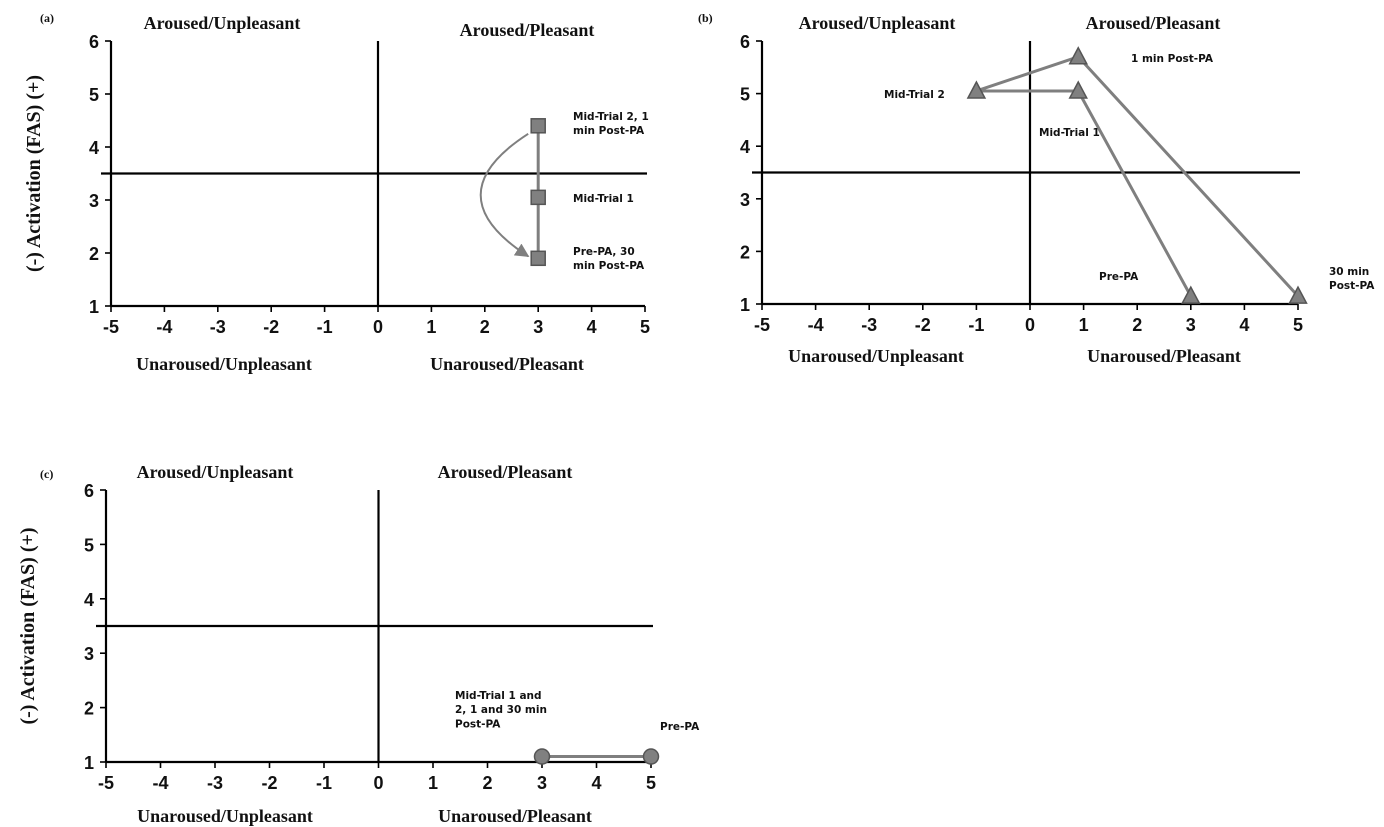 The image size is (1384, 827). I want to click on transition-arrow, so click(504, 195).